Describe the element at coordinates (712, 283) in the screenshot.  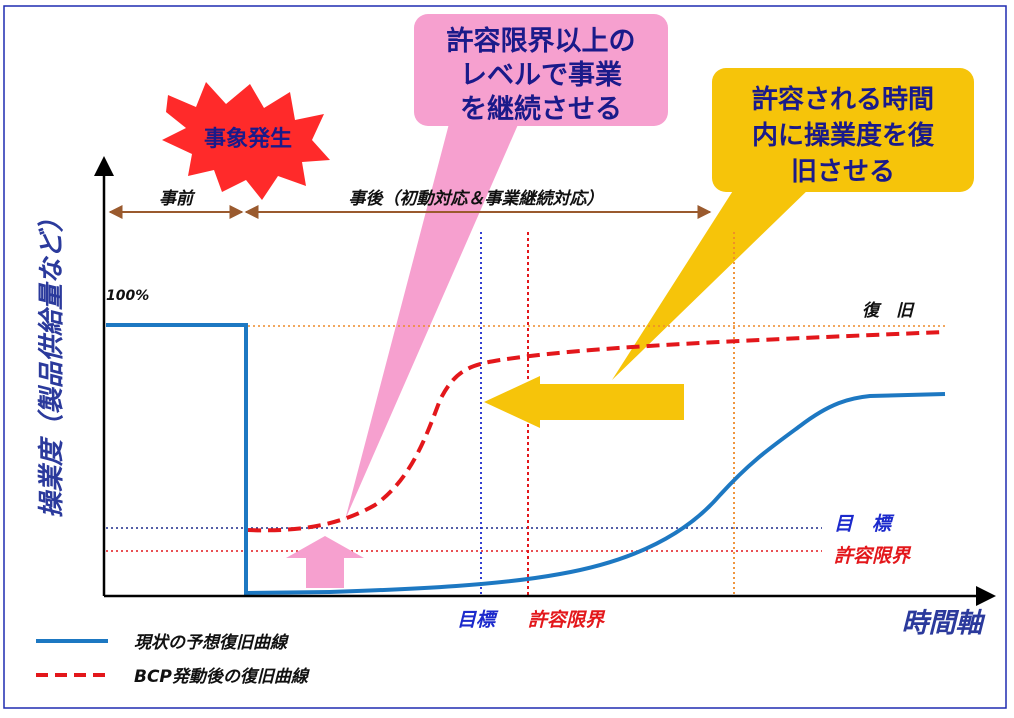
I see `yellow-callout-beam` at that location.